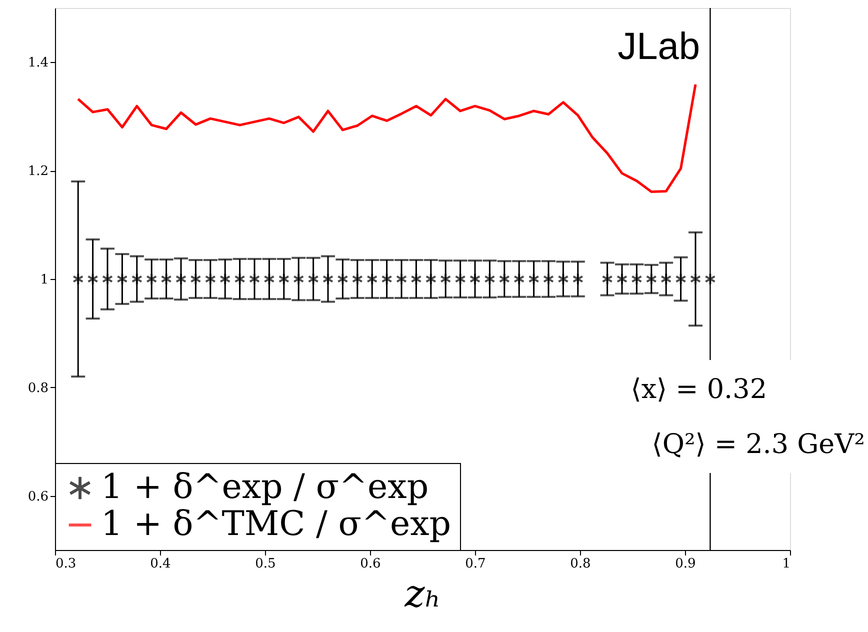  I want to click on y-tick-label: 0.8, so click(38, 388).